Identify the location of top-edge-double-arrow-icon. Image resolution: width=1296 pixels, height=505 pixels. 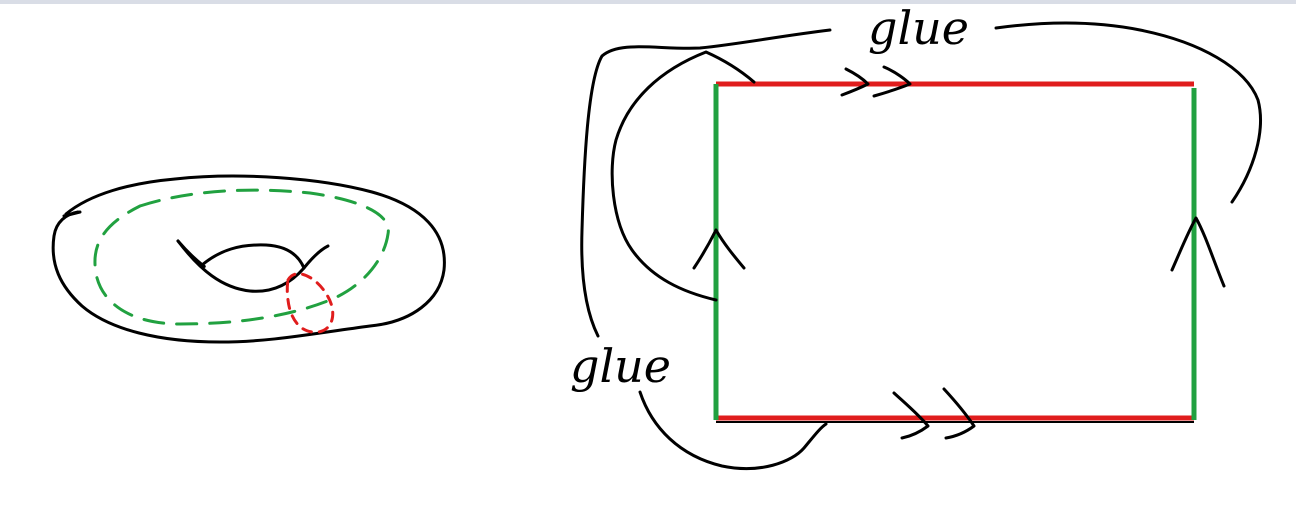
(876, 81).